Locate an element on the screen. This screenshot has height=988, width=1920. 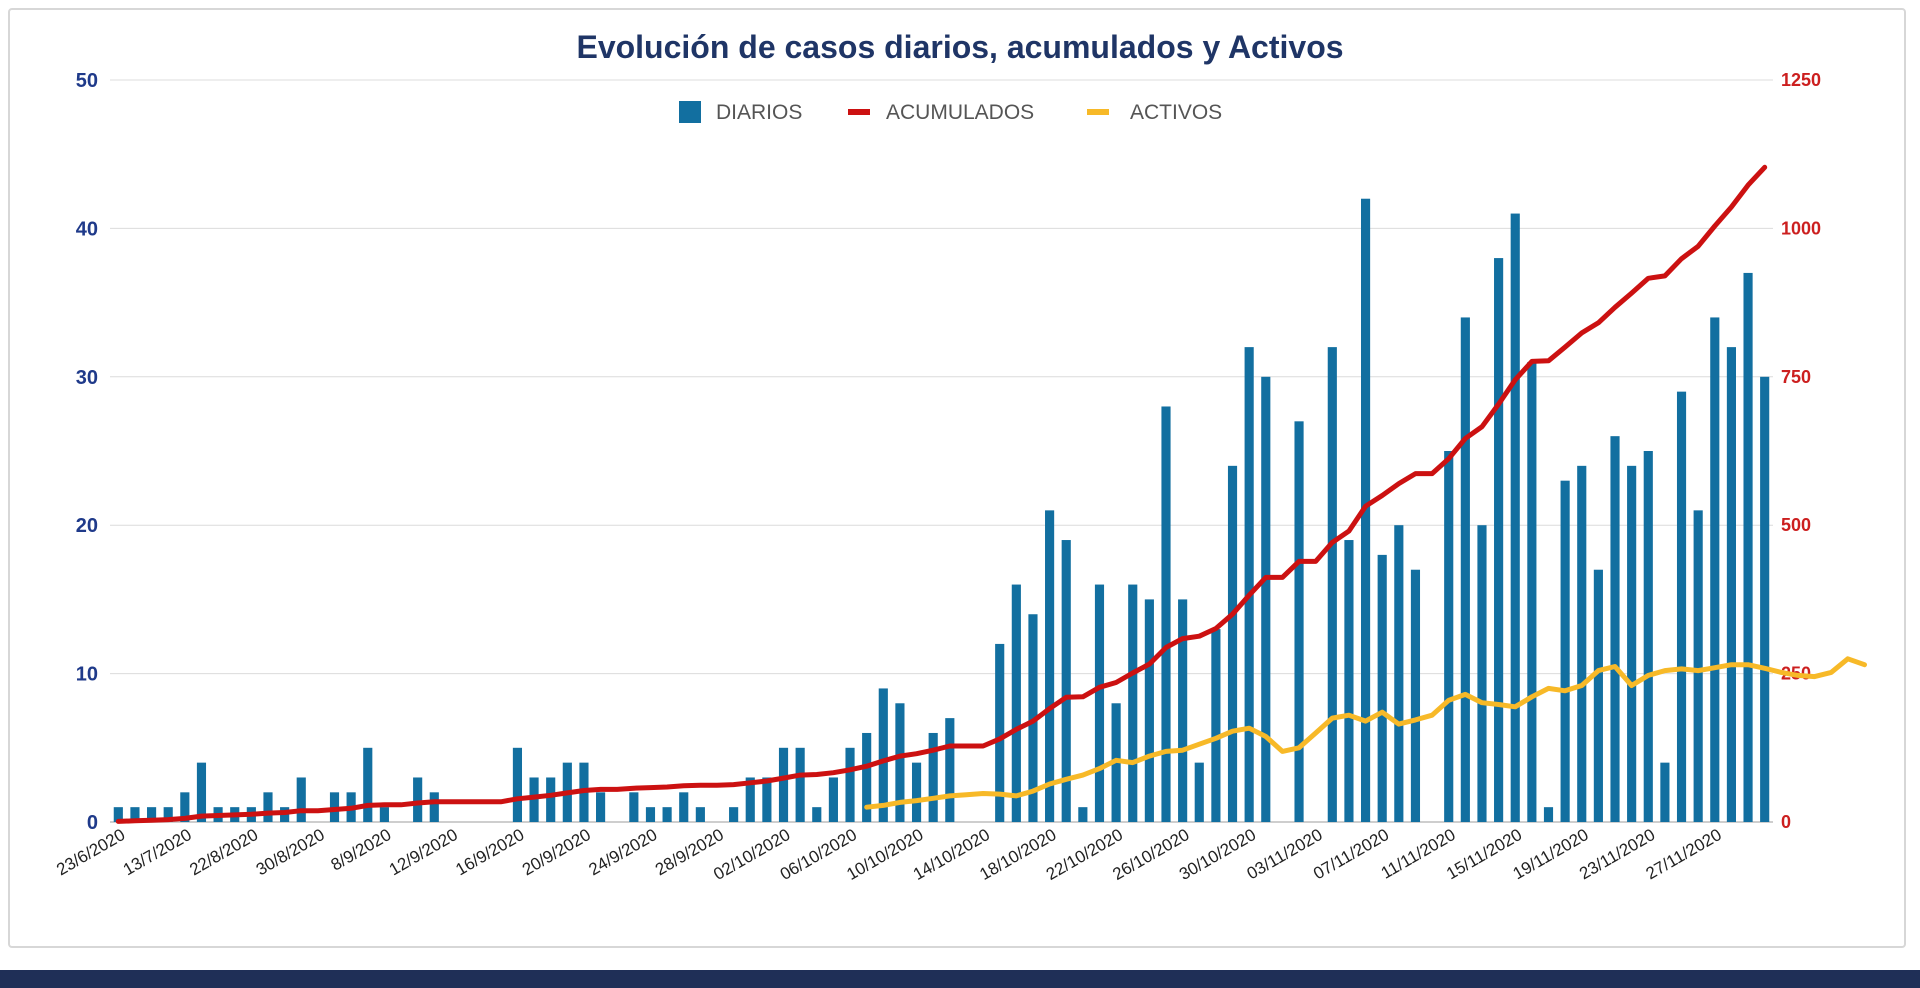
x-tick-label: 03/11/2020 is located at coordinates (1285, 854).